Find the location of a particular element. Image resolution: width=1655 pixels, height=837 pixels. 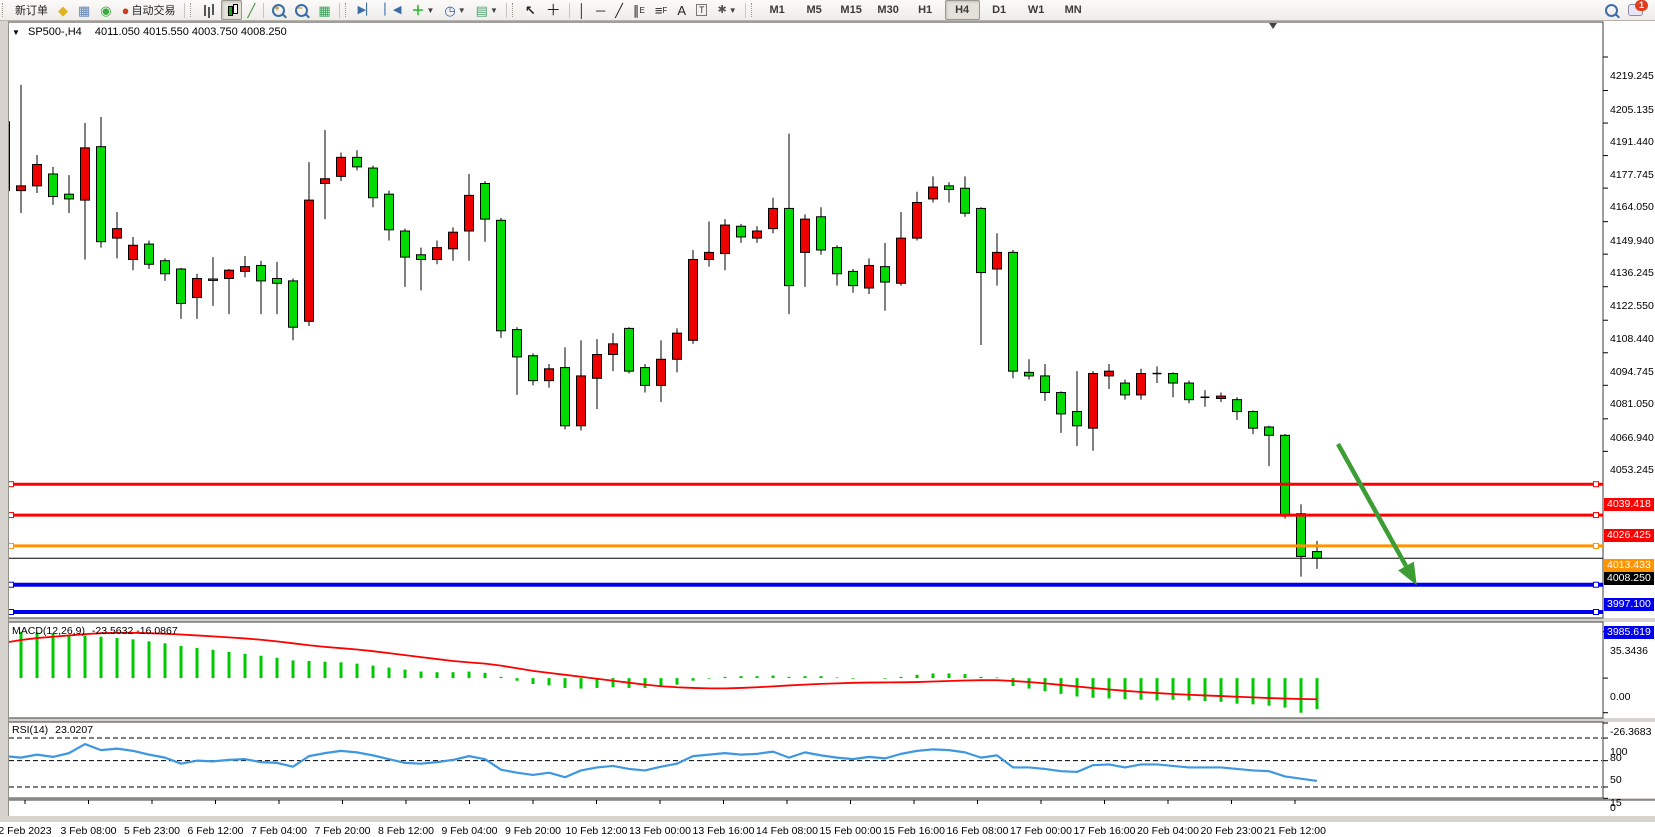

channel-button: ∥ E is located at coordinates (638, 10).